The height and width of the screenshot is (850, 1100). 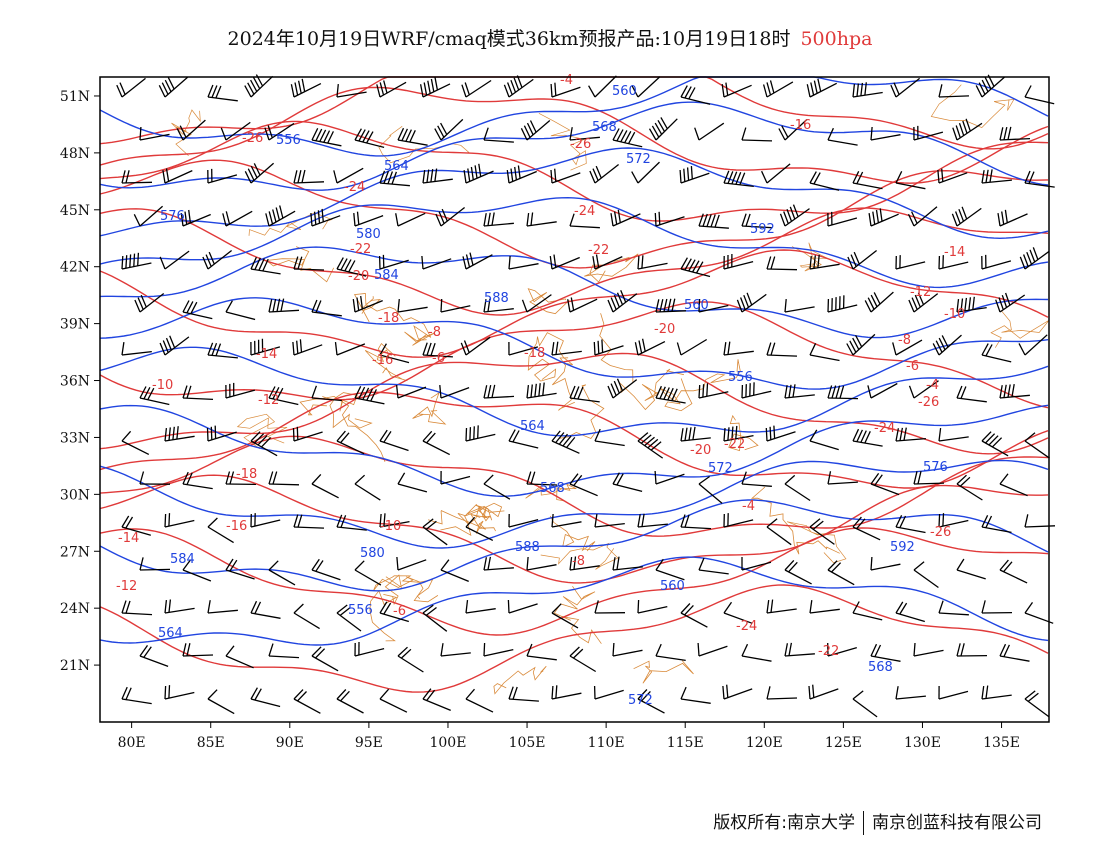 I want to click on contour-label: 572, so click(x=638, y=159).